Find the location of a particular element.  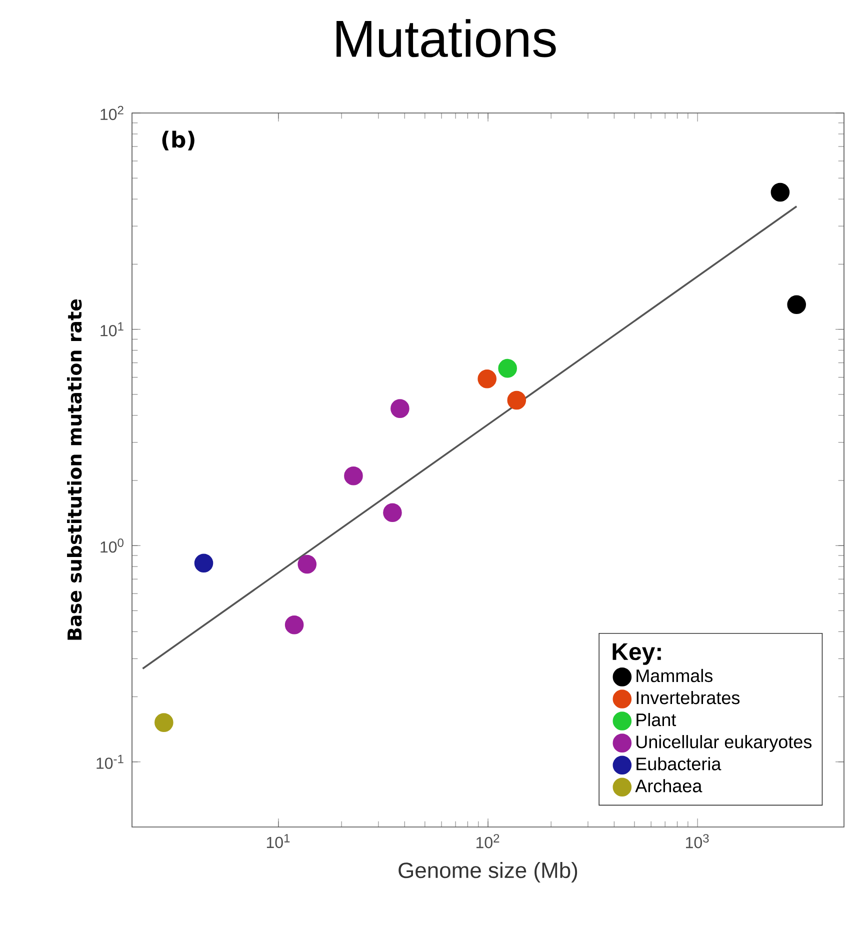

legend-label: Mammals is located at coordinates (674, 675).